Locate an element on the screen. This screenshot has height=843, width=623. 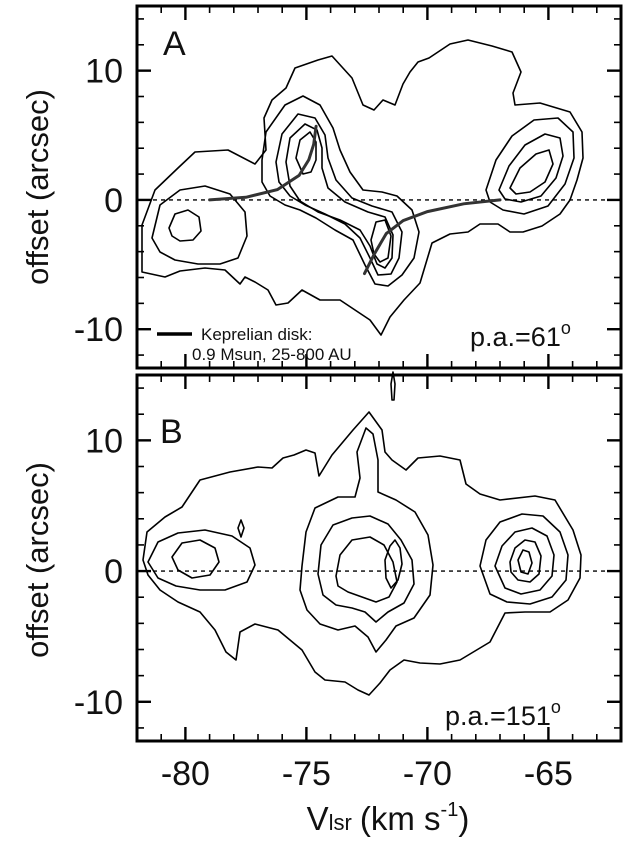
panel-b-contour-level2-right is located at coordinates (524, 559).